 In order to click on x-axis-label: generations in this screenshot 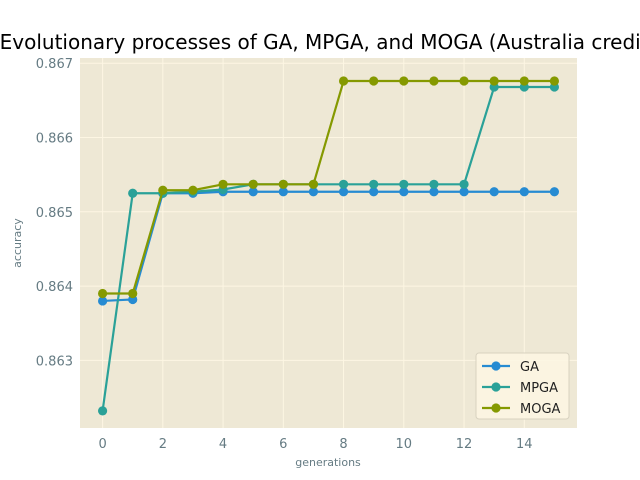, I will do `click(328, 462)`.